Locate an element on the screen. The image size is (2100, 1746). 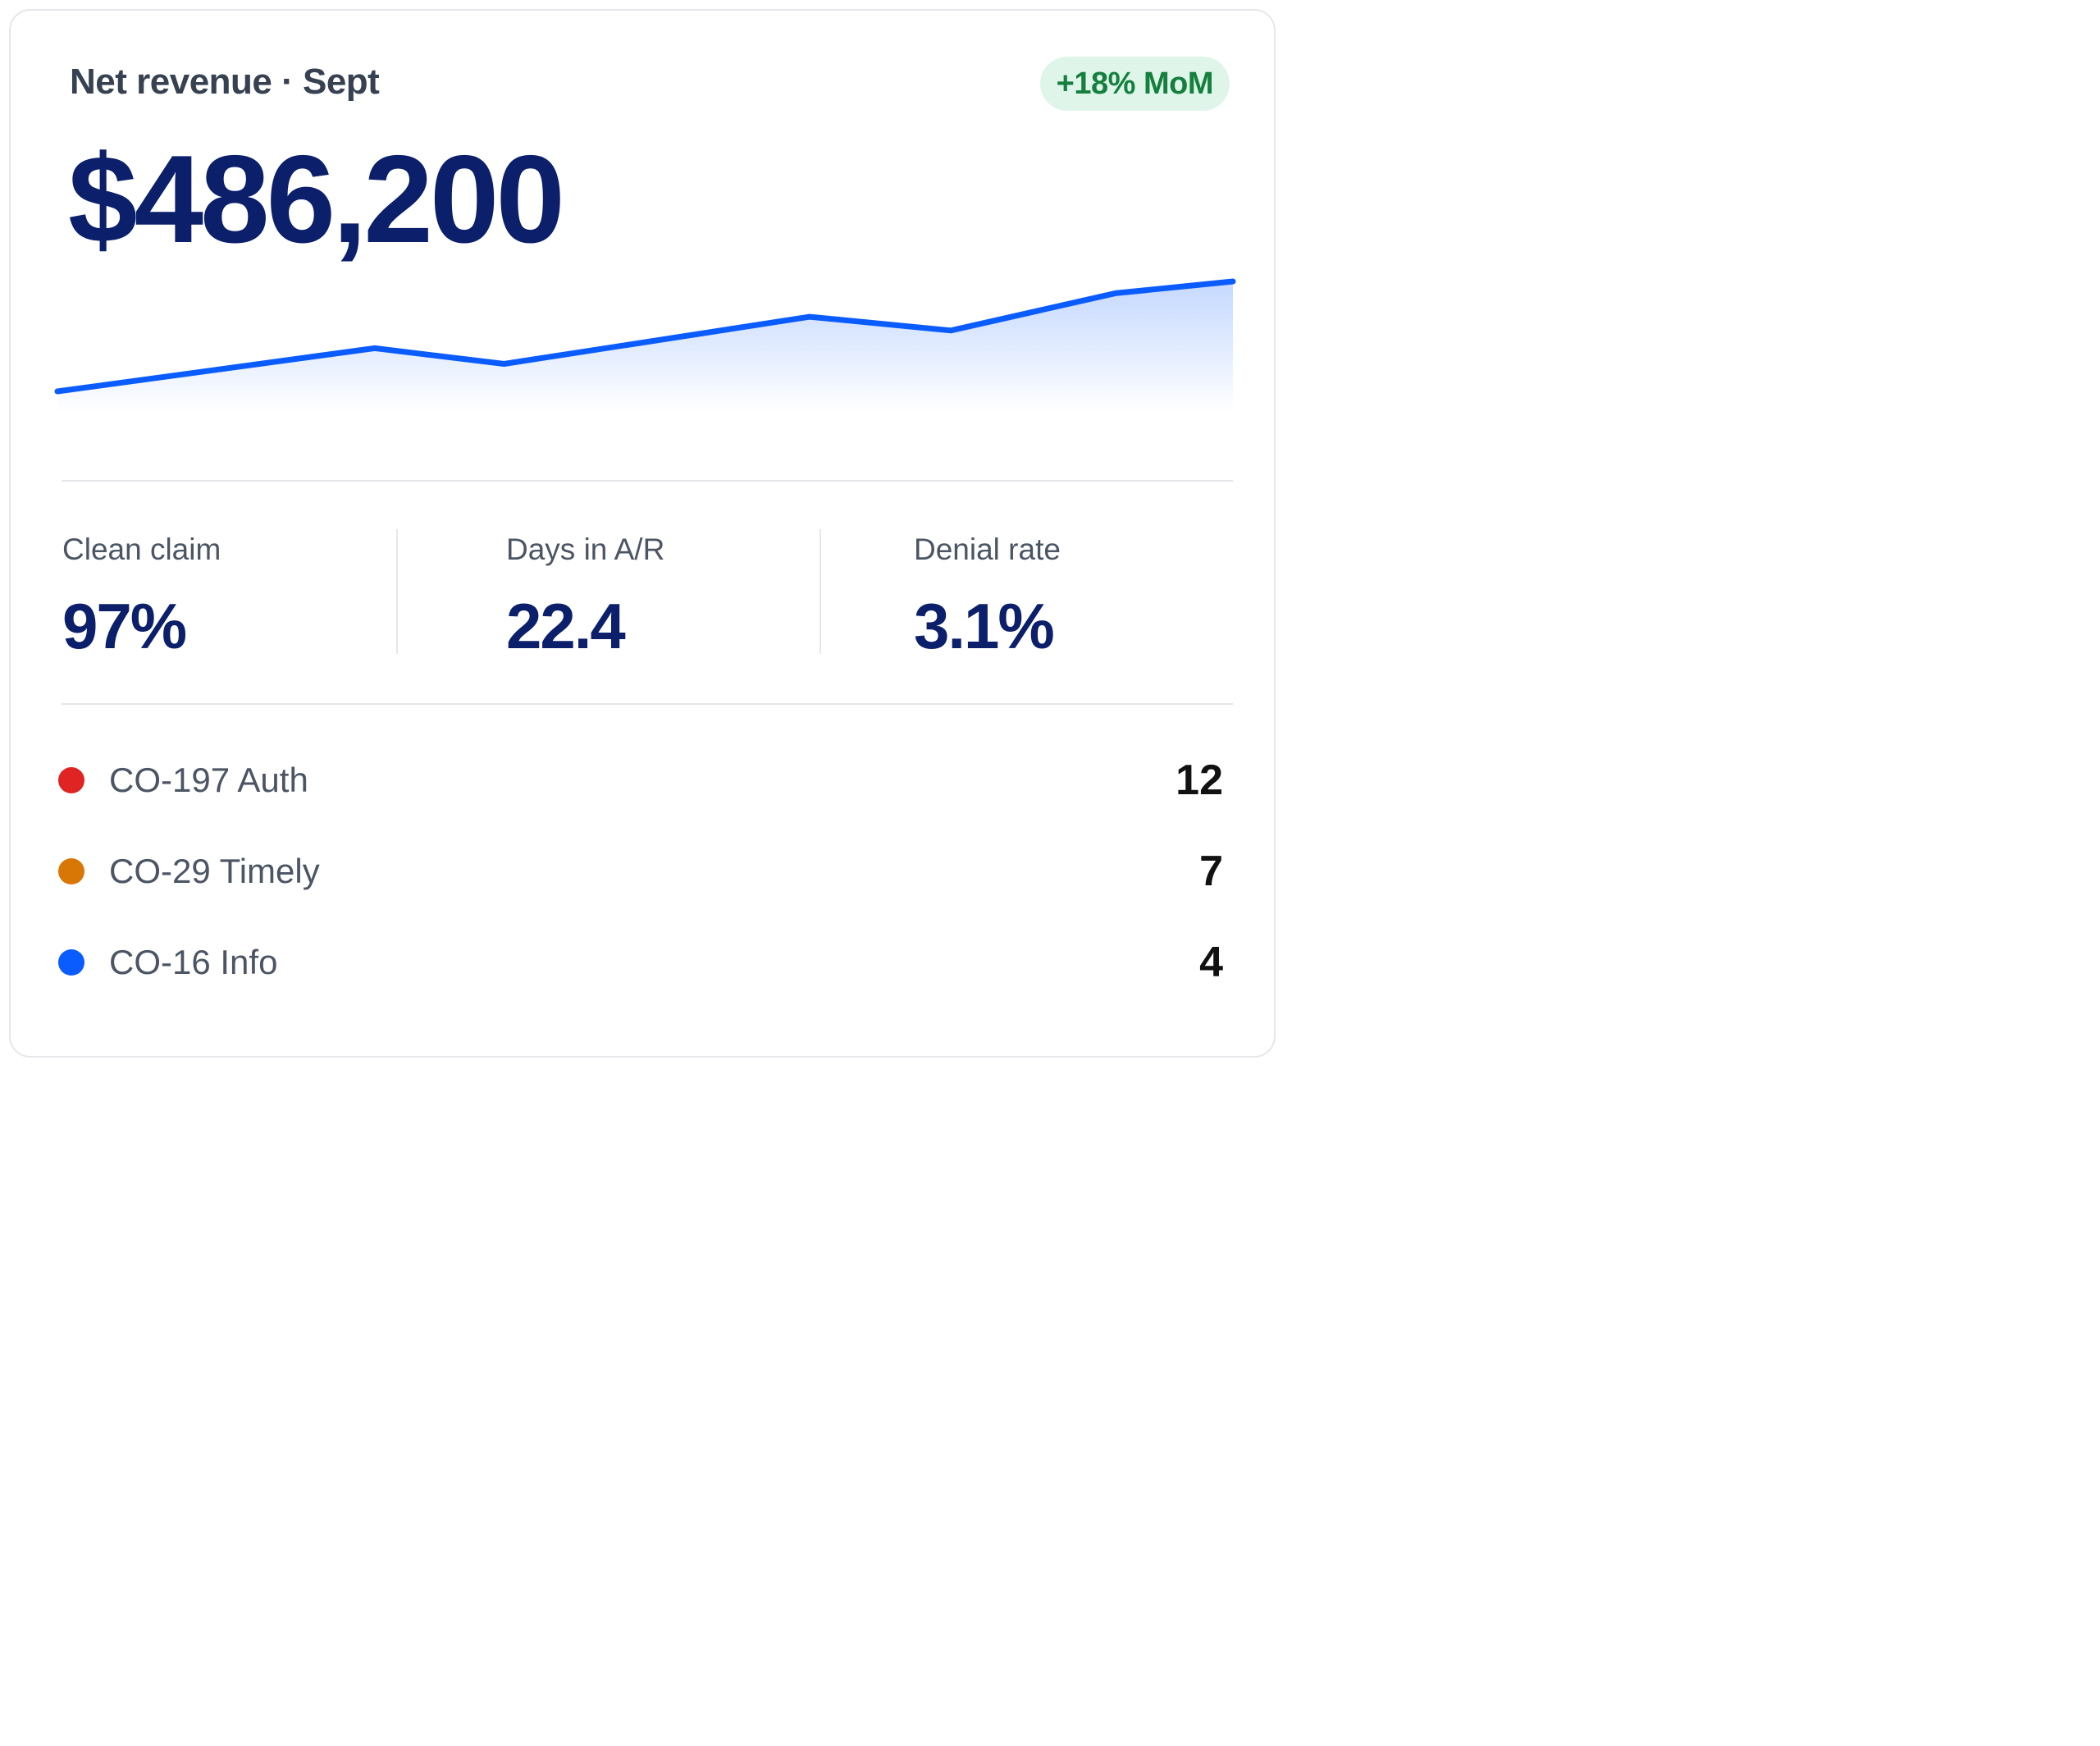
denial-code-row: CO-16 Info 4 is located at coordinates (640, 963).